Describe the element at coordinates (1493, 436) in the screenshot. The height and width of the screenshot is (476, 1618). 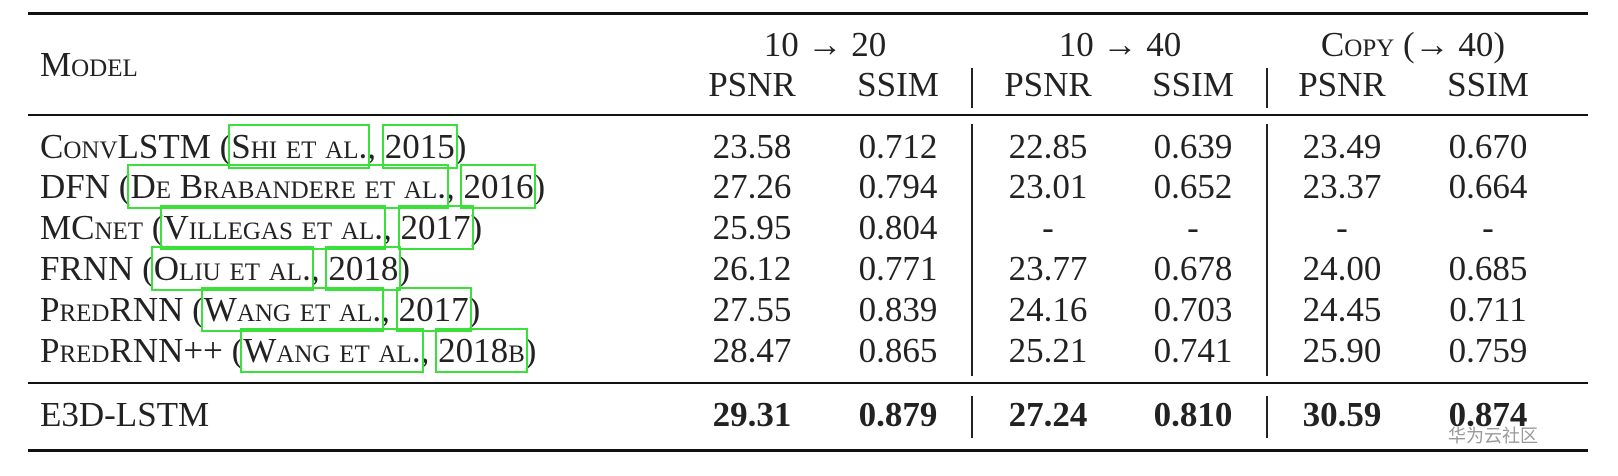
I see `watermark: 华为云社区` at that location.